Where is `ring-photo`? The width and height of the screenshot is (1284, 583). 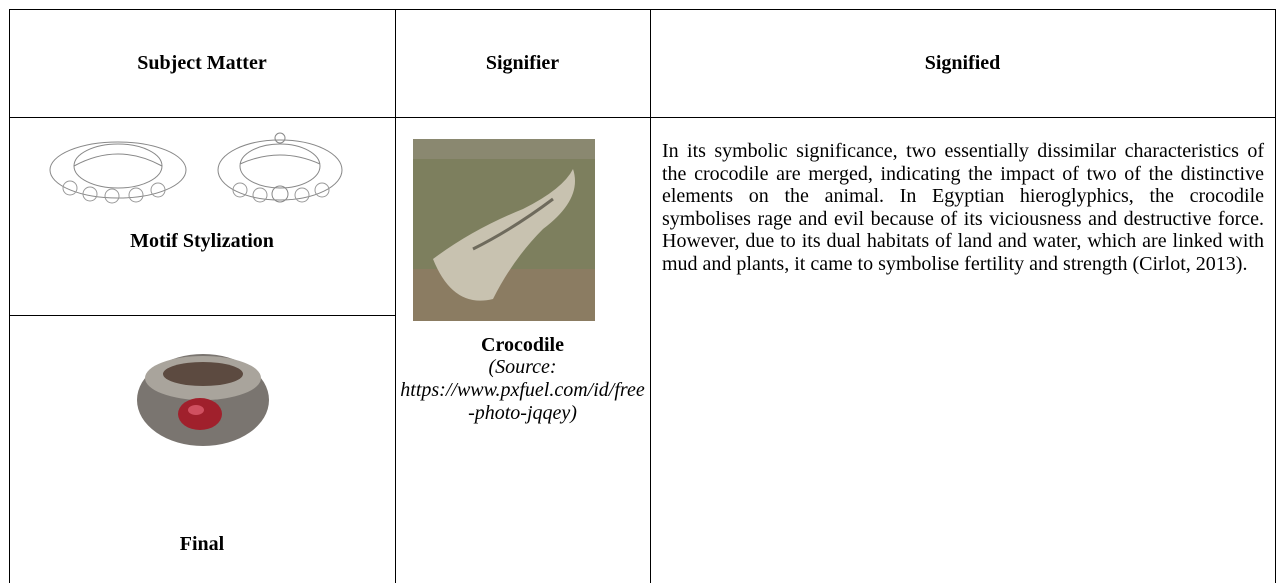
ring-photo is located at coordinates (203, 400).